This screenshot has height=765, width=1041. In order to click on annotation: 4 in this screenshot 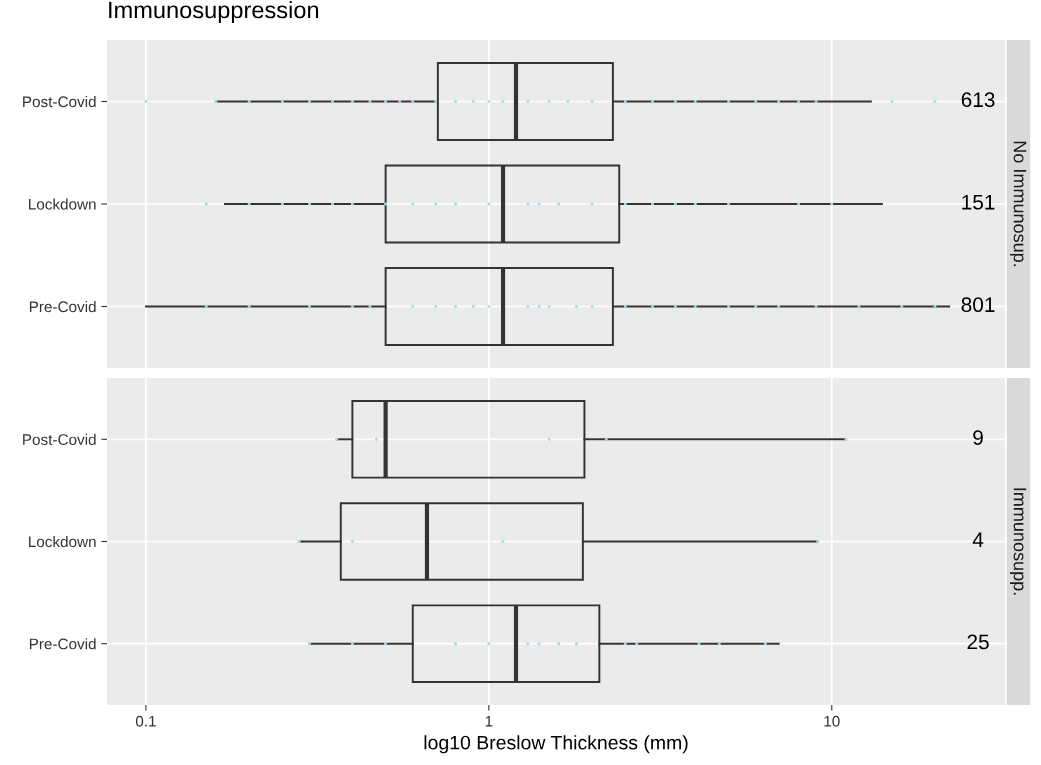, I will do `click(978, 539)`.